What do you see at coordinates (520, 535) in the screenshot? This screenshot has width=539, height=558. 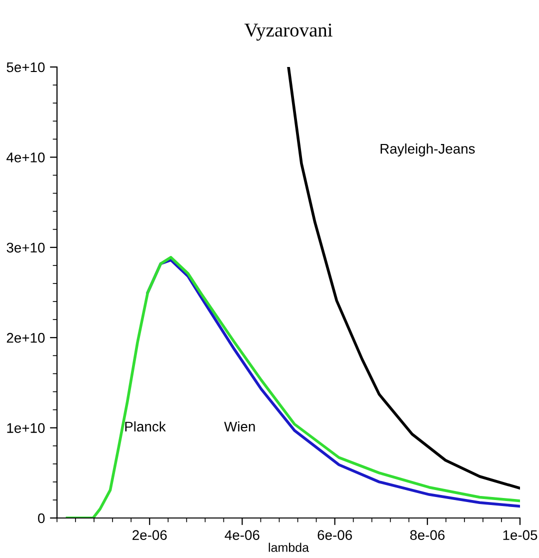 I see `x-tick-label: 1e-05` at bounding box center [520, 535].